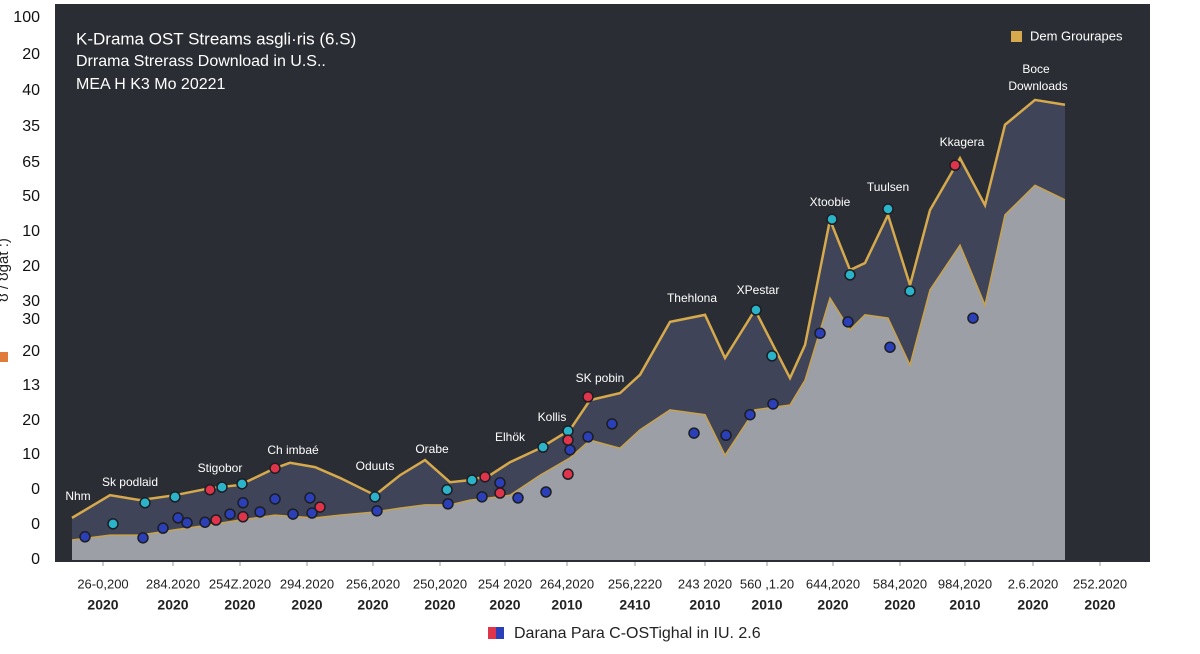 This screenshot has height=654, width=1200. Describe the element at coordinates (705, 583) in the screenshot. I see `x-tick-label: 243 2020` at that location.